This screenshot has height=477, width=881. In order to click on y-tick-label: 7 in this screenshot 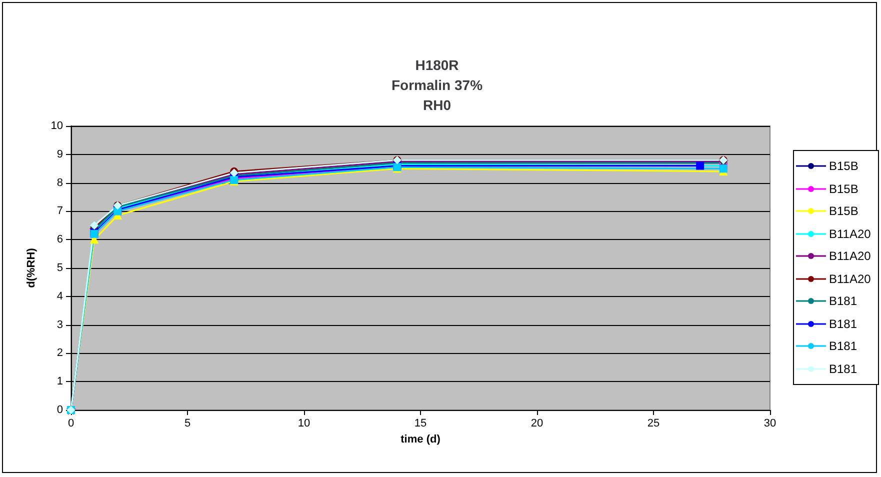, I will do `click(59, 211)`.